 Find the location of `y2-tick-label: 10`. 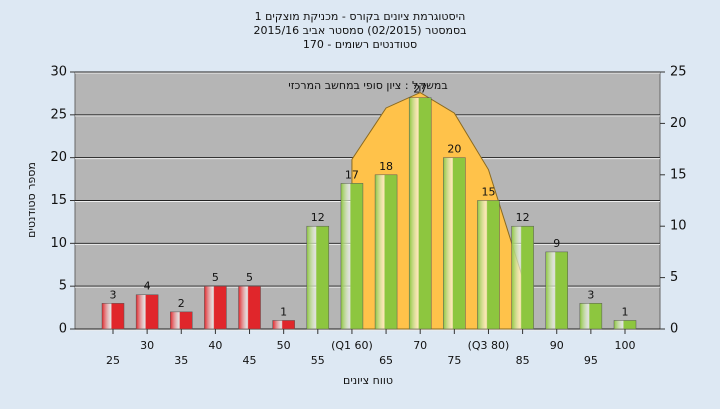

y2-tick-label: 10 is located at coordinates (678, 226).